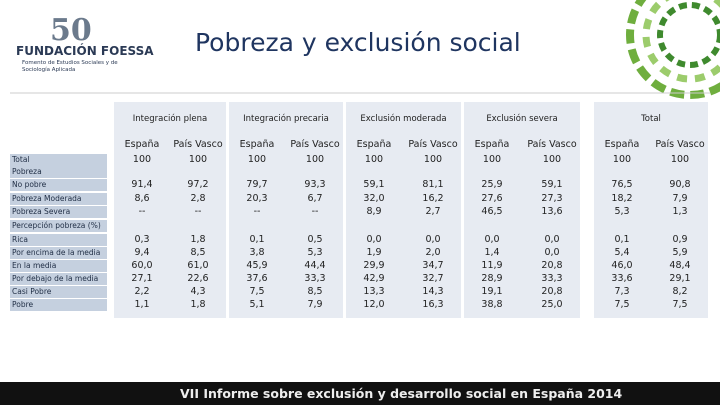  What do you see at coordinates (374, 304) in the screenshot?
I see `cell: 12,0` at bounding box center [374, 304].